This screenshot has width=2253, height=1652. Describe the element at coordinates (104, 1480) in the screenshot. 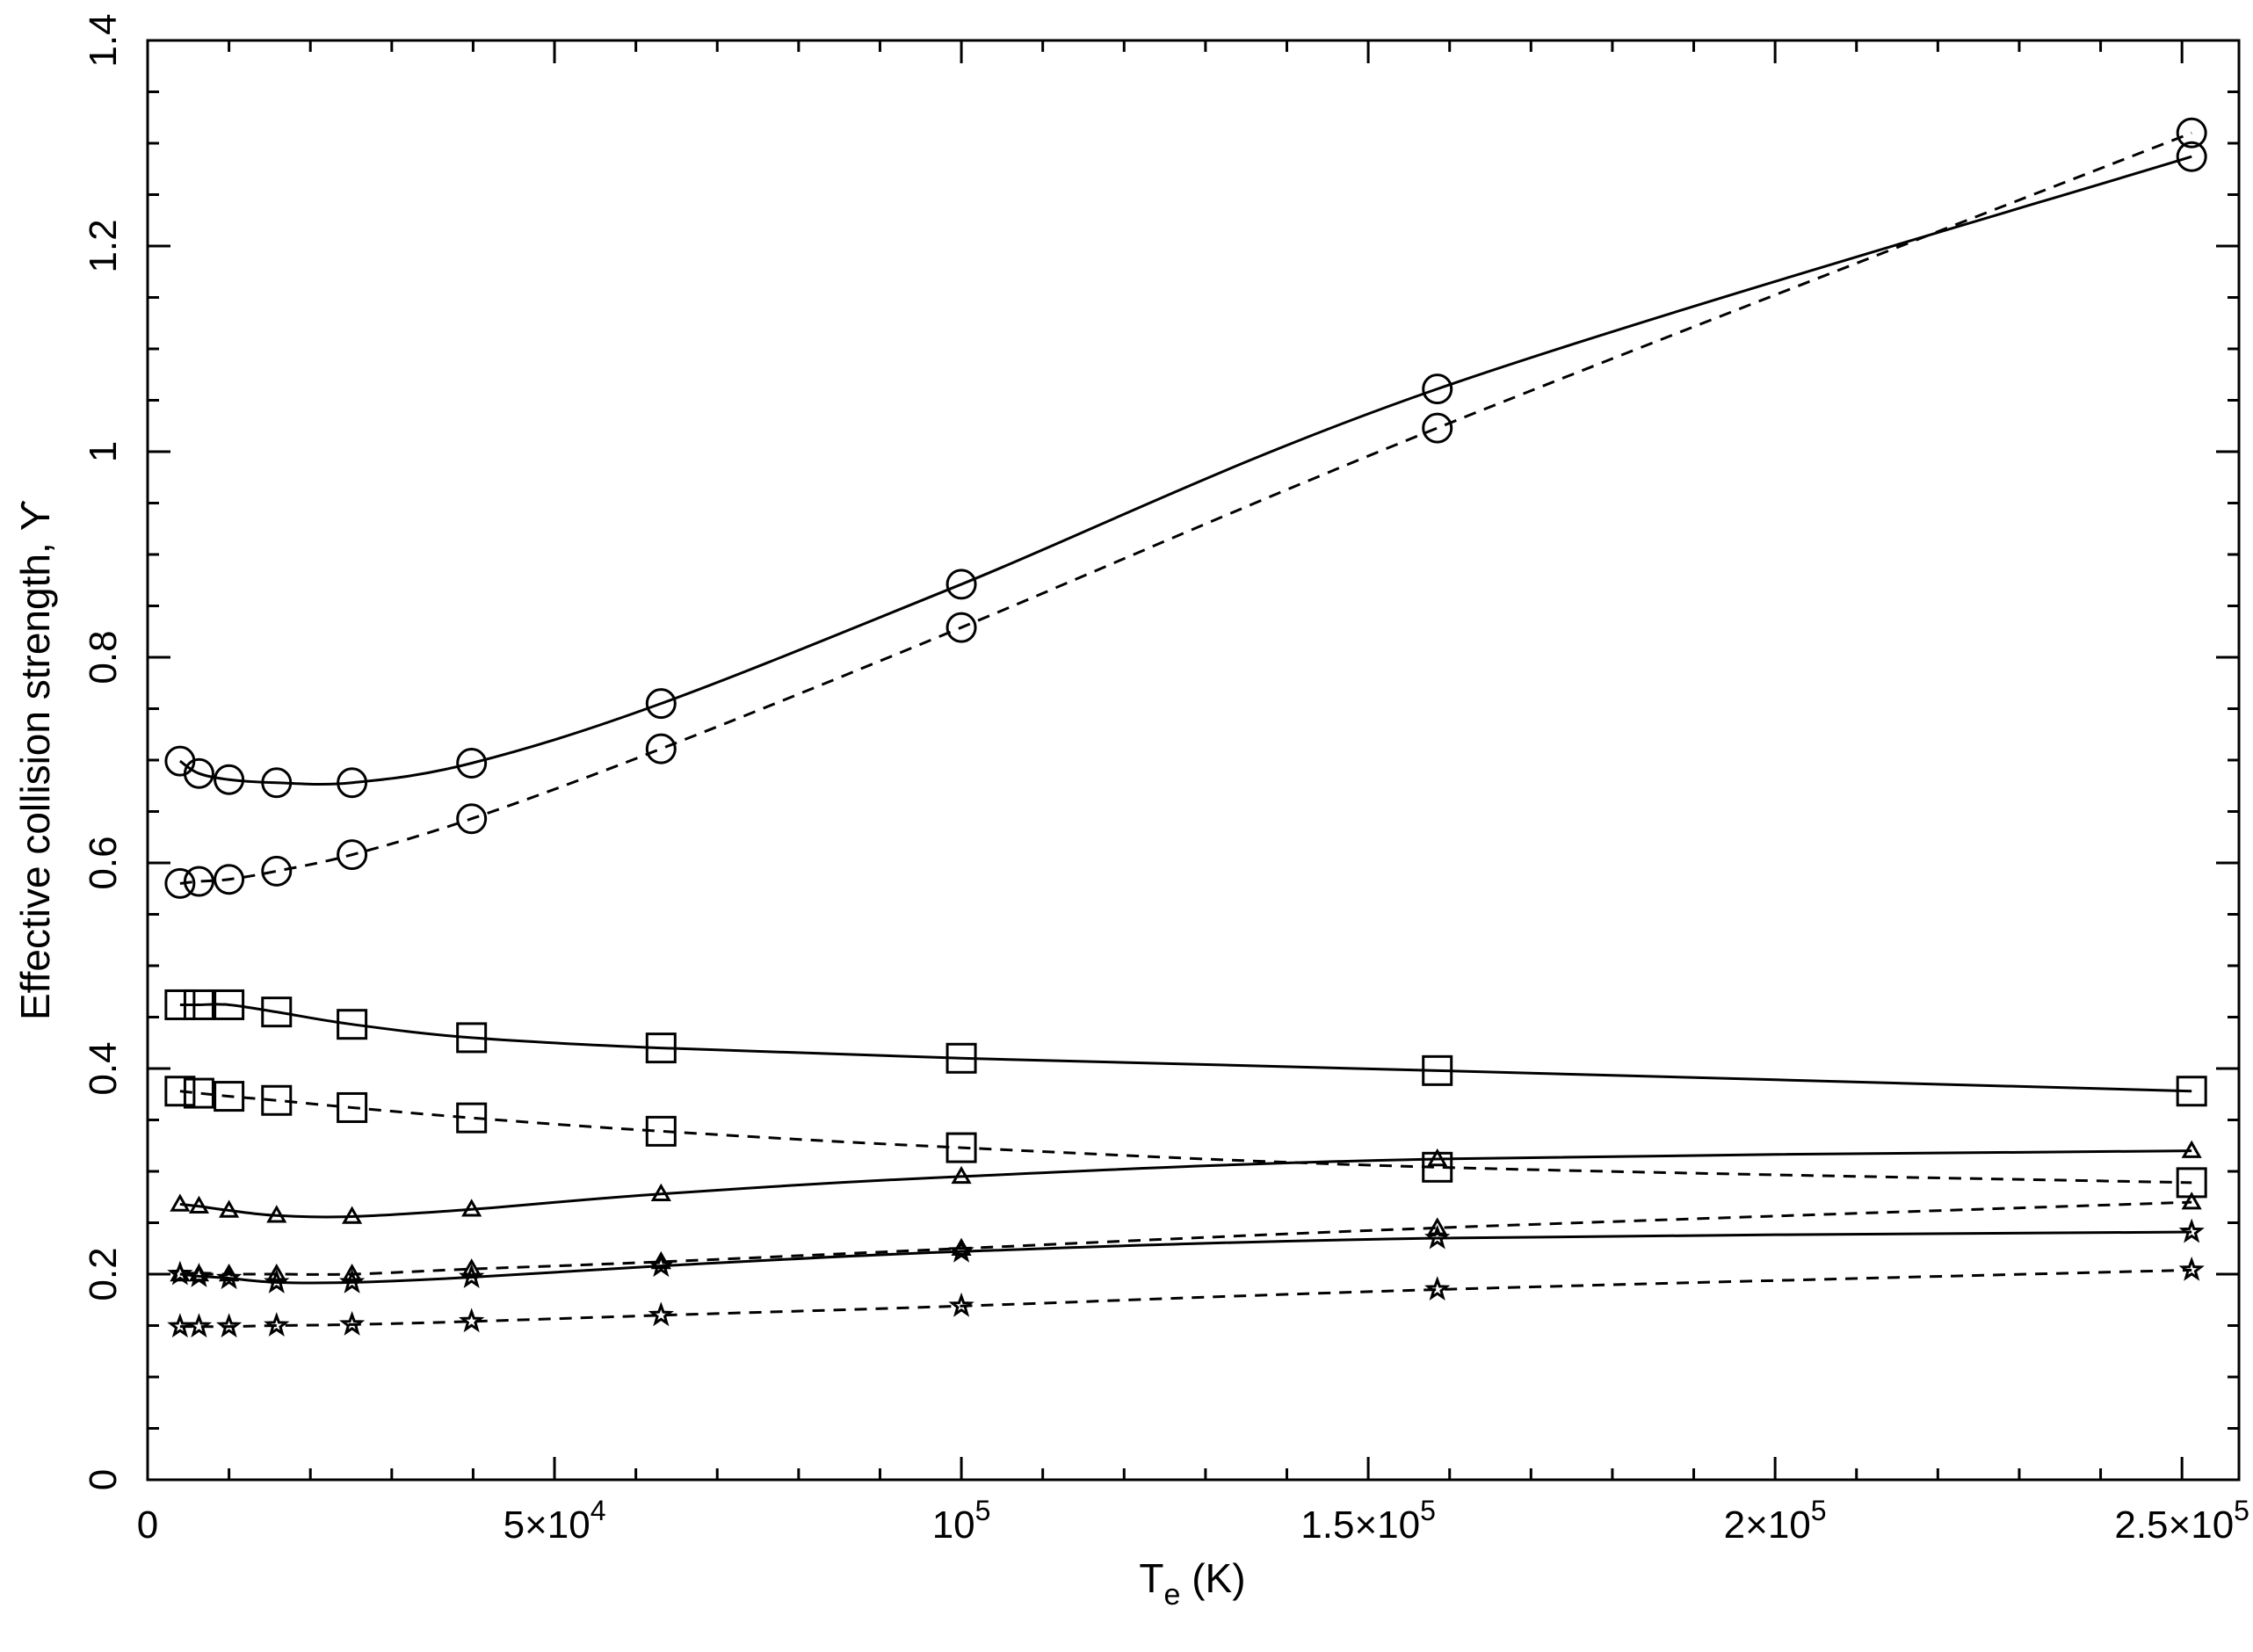

I see `y-tick-label: 0` at that location.